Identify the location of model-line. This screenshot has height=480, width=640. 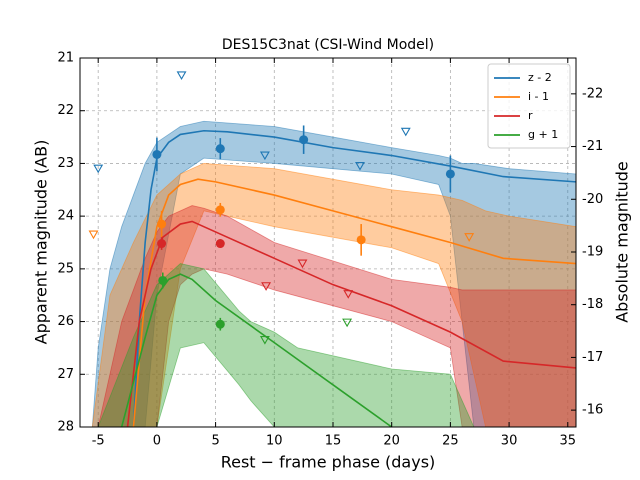
(256, 350).